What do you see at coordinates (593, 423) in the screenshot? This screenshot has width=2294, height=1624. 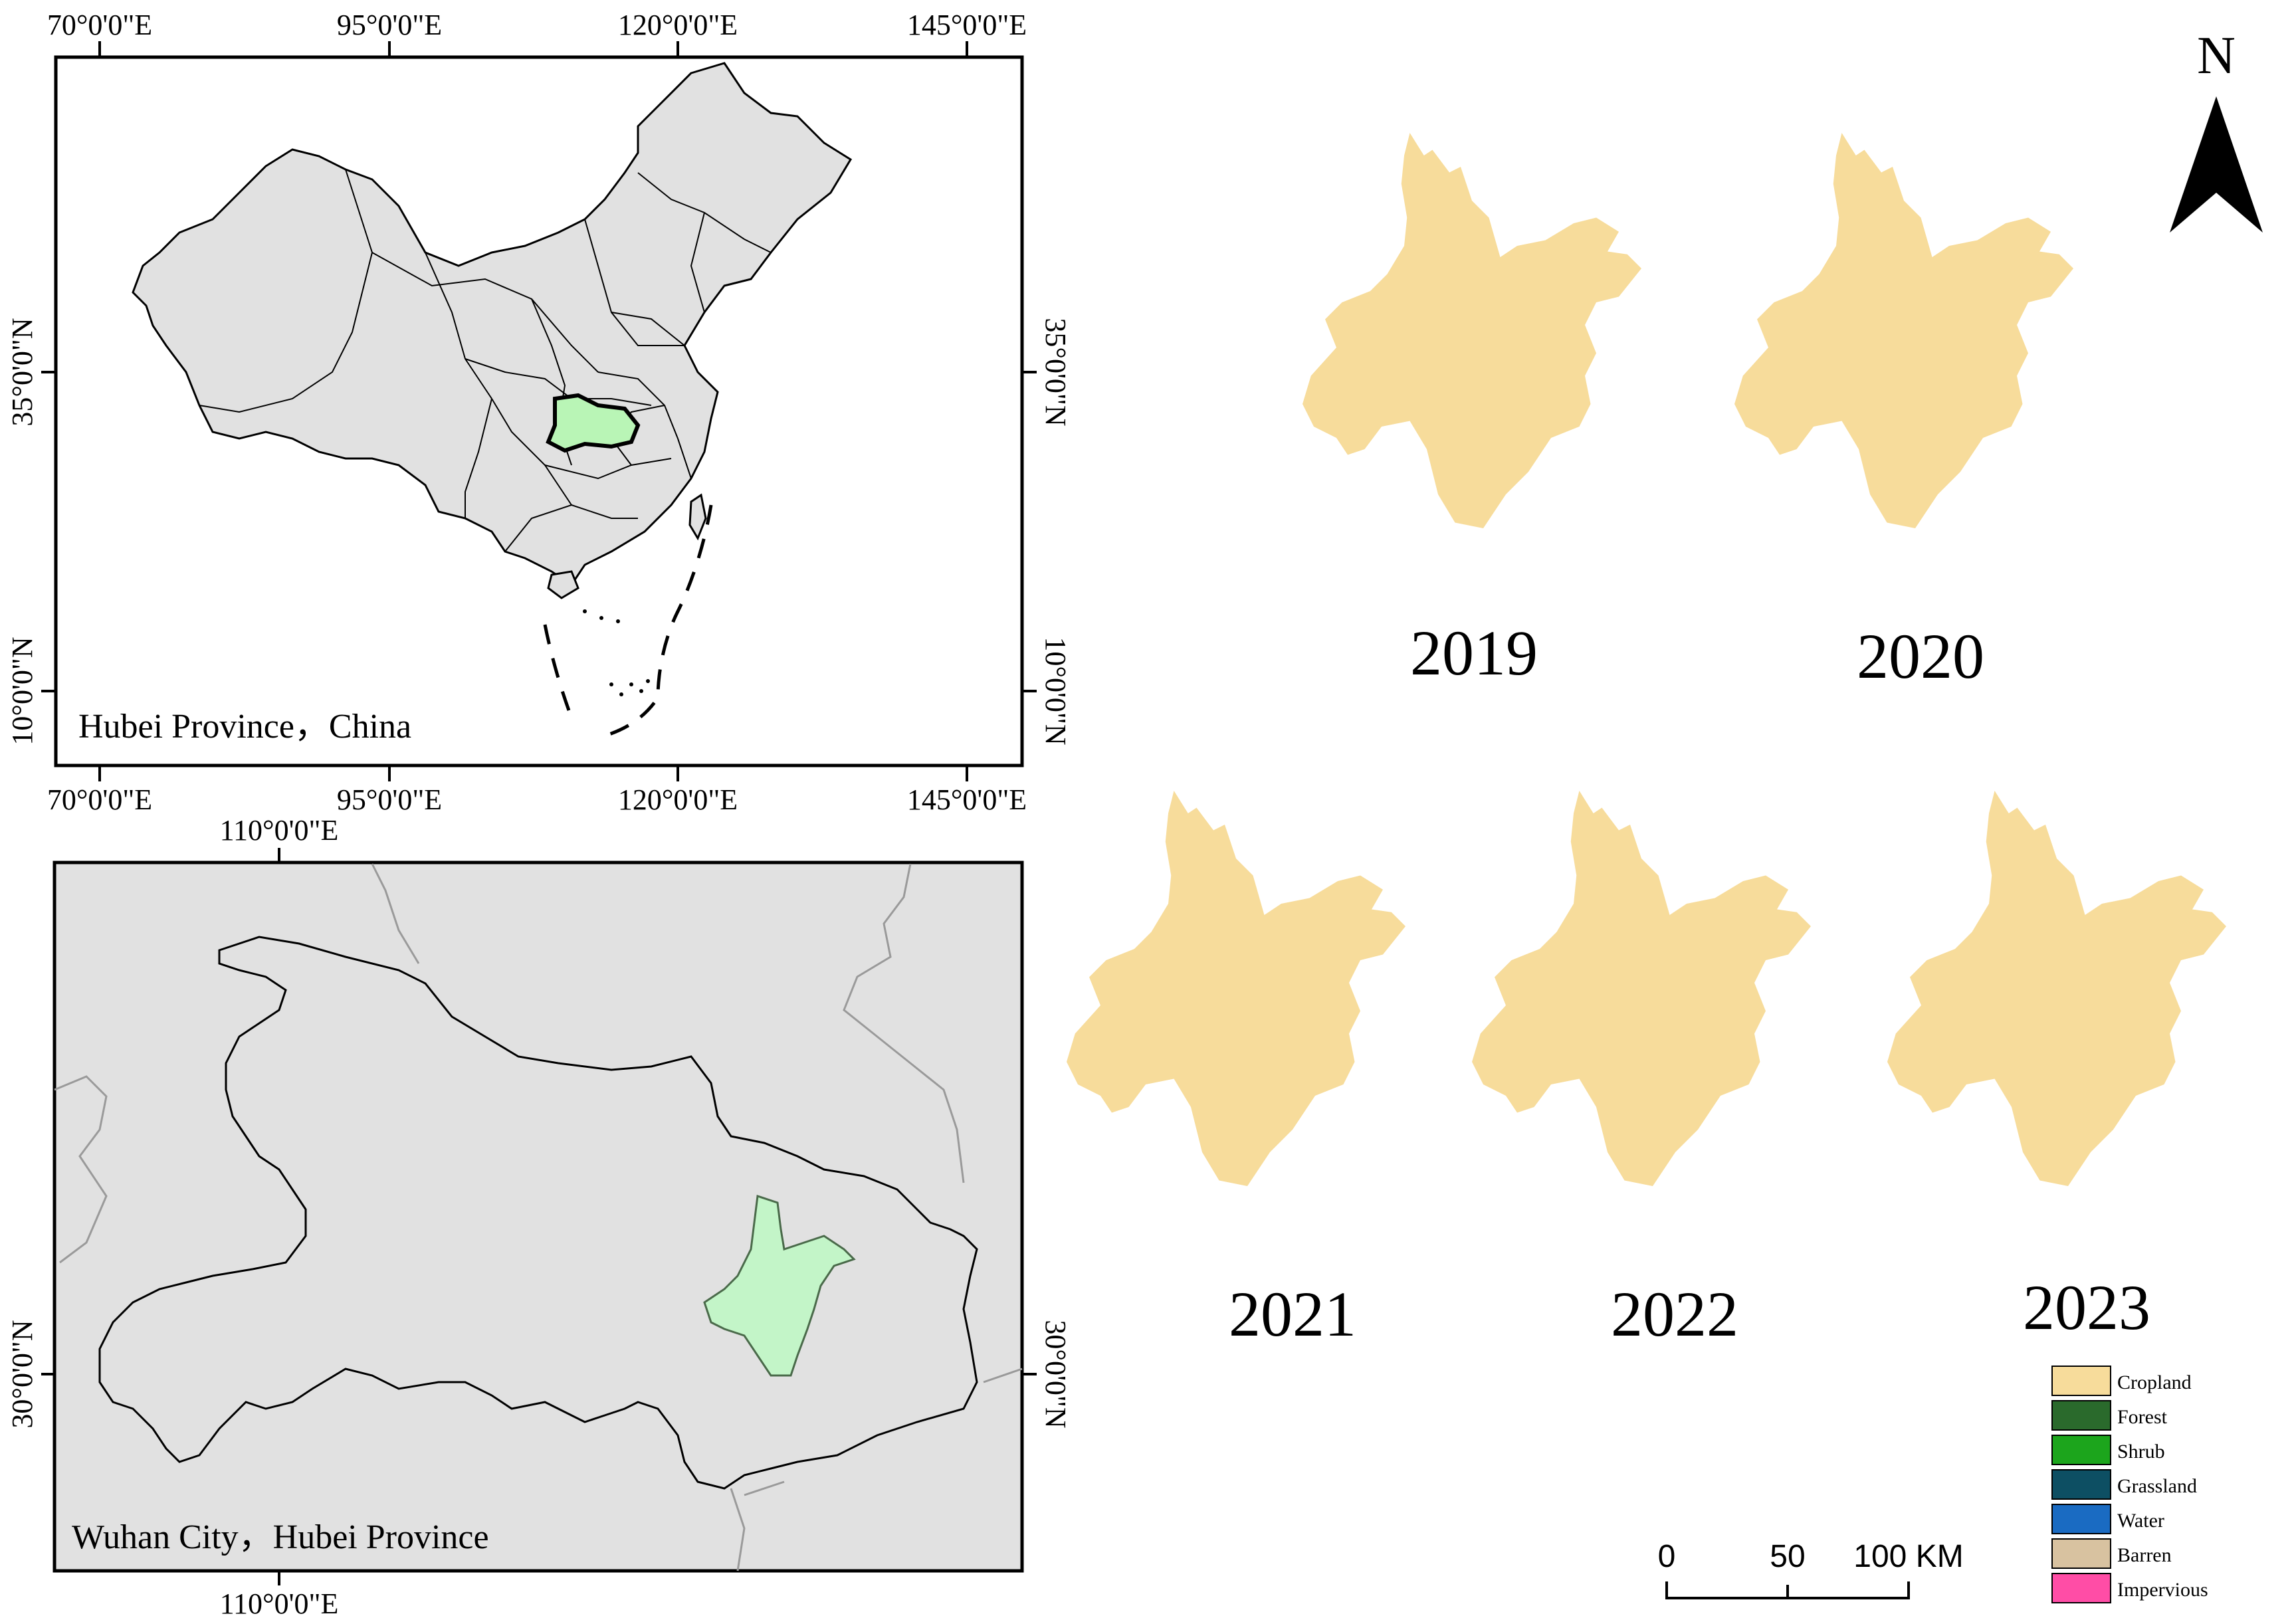 I see `hubei-highlight` at bounding box center [593, 423].